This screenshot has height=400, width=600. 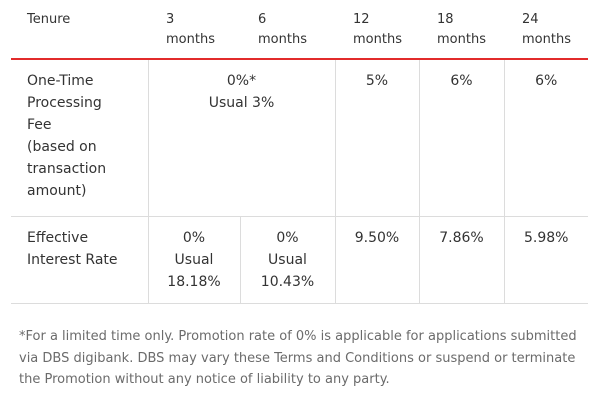 What do you see at coordinates (461, 260) in the screenshot?
I see `effective-rate-18-months: 7.86%` at bounding box center [461, 260].